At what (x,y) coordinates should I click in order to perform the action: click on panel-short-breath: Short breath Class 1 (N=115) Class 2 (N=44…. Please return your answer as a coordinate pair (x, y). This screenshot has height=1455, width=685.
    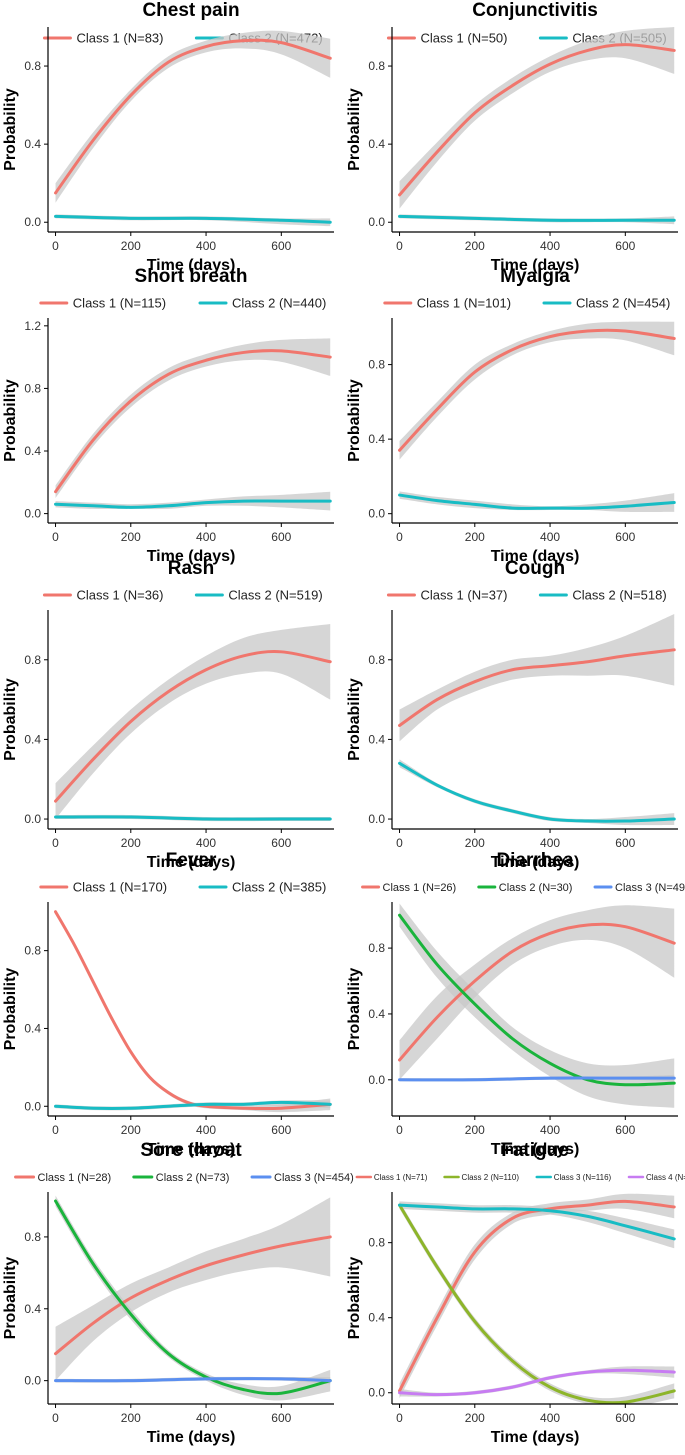
    Looking at the image, I should click on (168, 415).